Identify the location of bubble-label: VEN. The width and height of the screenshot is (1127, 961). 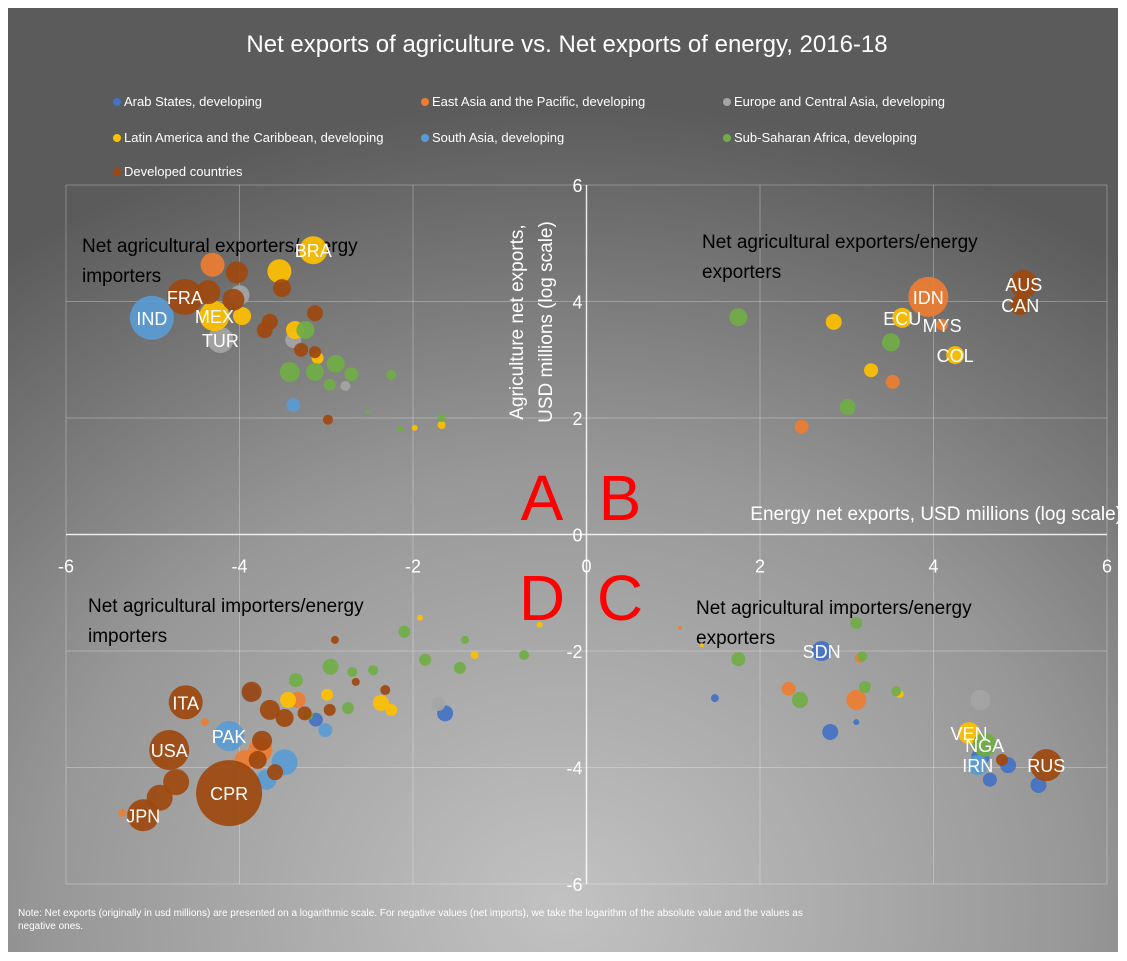
(969, 734).